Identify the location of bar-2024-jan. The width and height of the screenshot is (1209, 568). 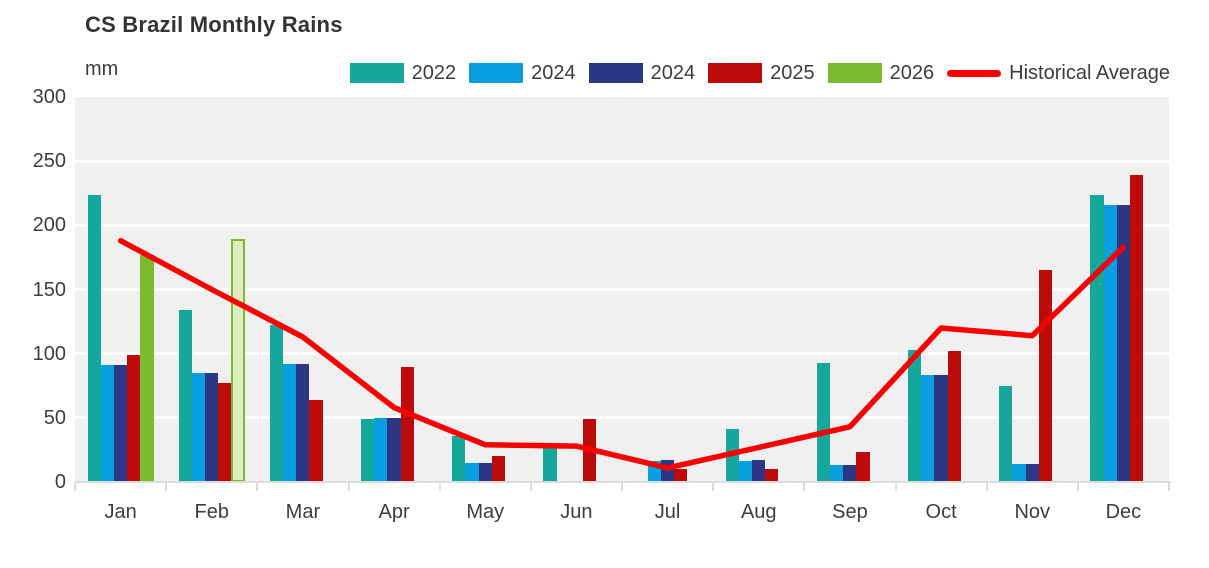
(107, 423).